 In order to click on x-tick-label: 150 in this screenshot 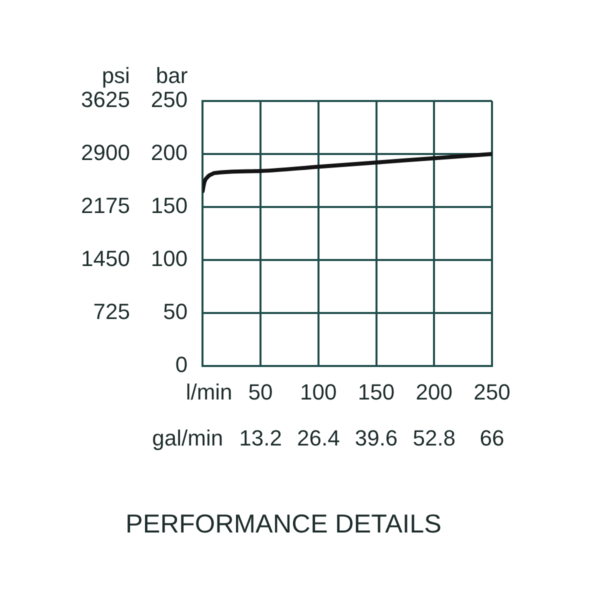, I will do `click(376, 391)`.